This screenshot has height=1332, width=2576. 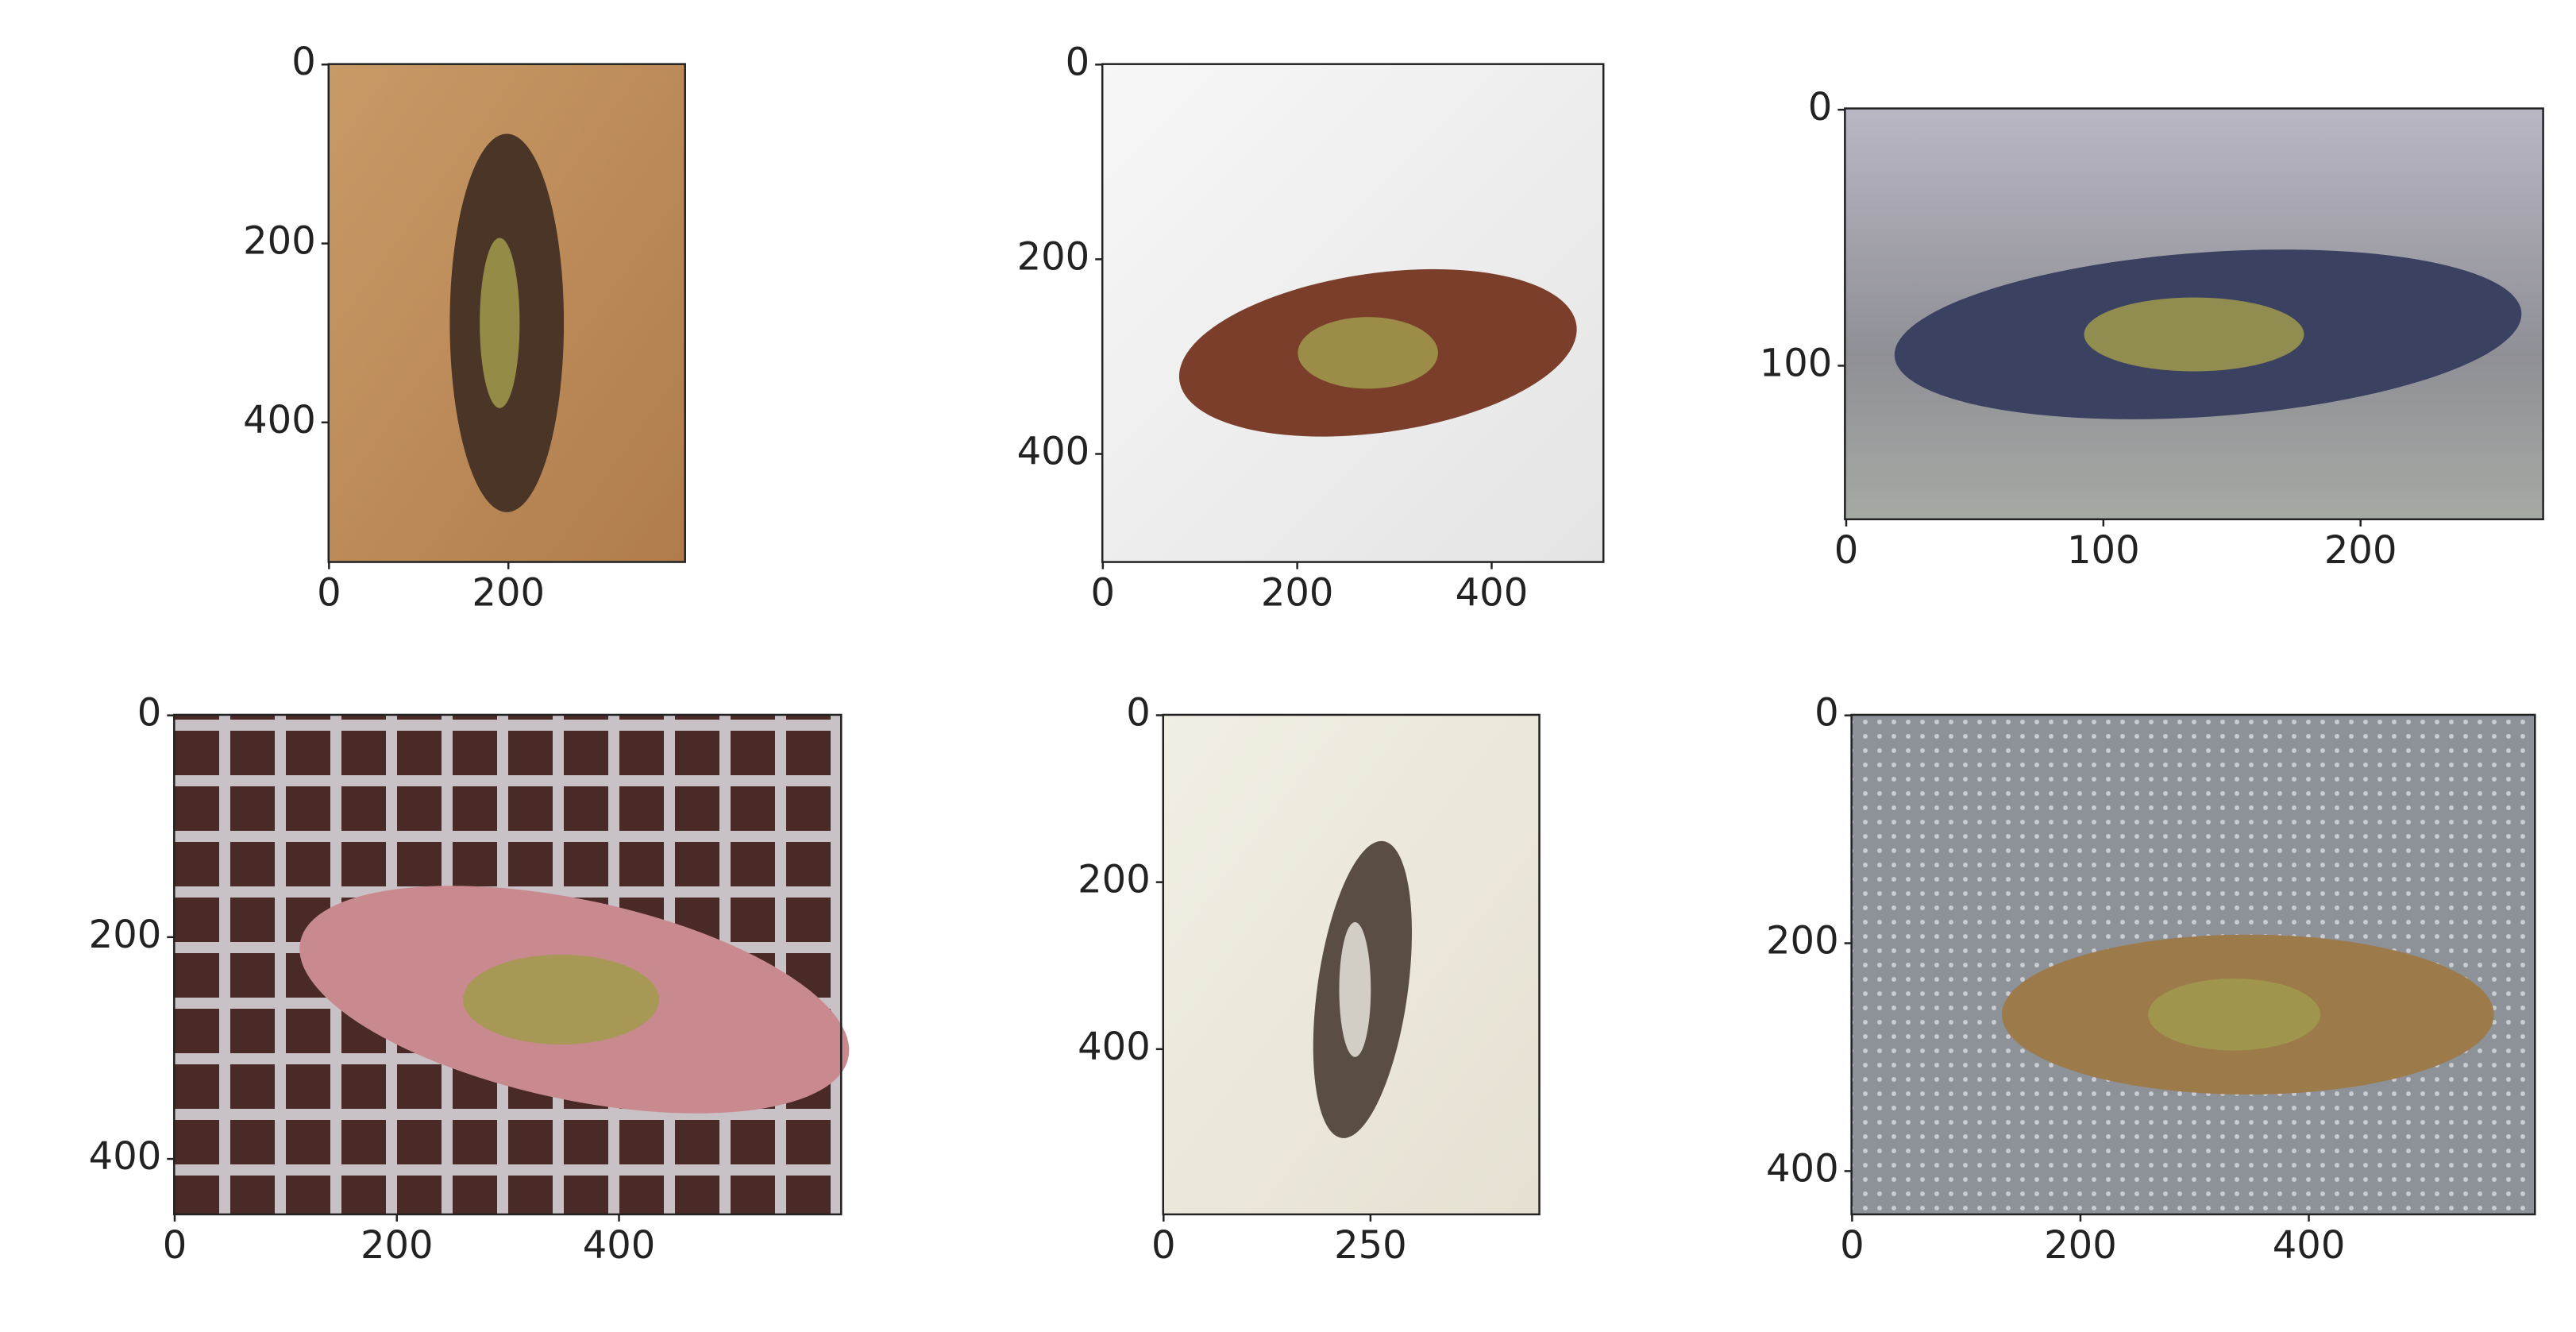 I want to click on subplot: 0 250 0 200 400, so click(x=1309, y=979).